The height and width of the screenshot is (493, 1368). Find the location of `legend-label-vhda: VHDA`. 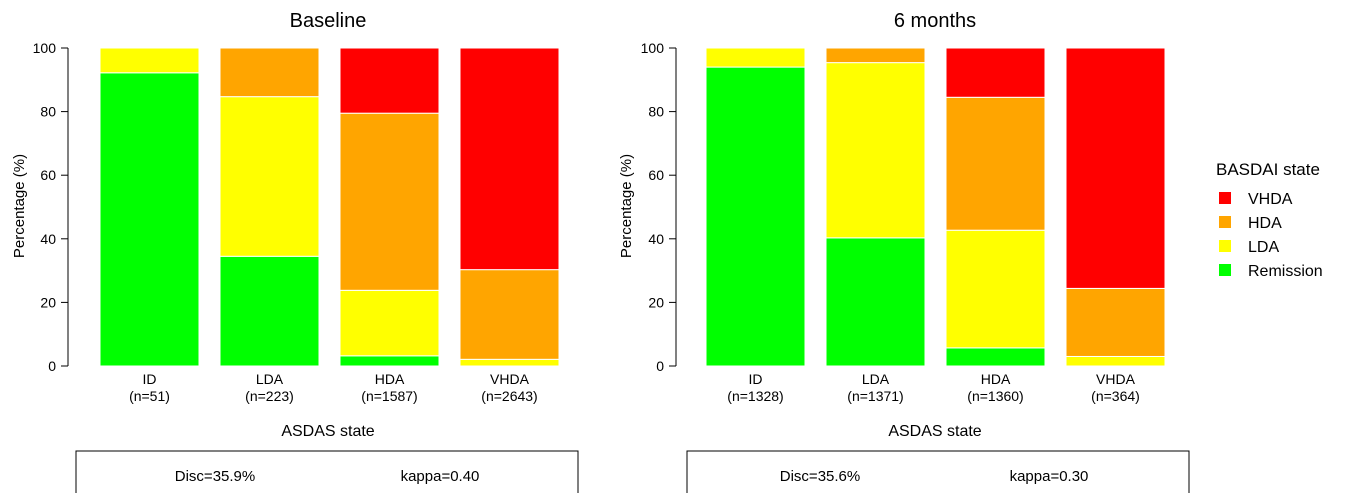

legend-label-vhda: VHDA is located at coordinates (1270, 199).